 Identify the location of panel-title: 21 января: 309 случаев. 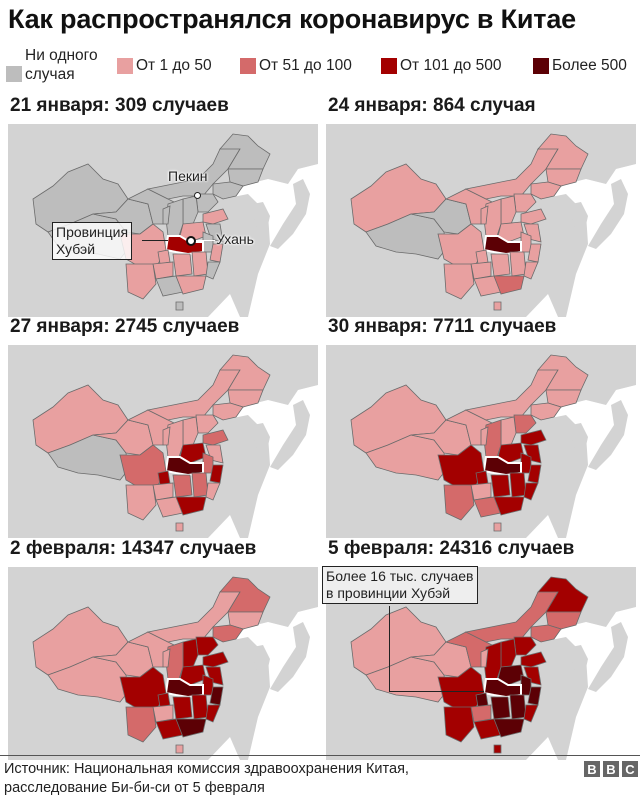
(119, 105).